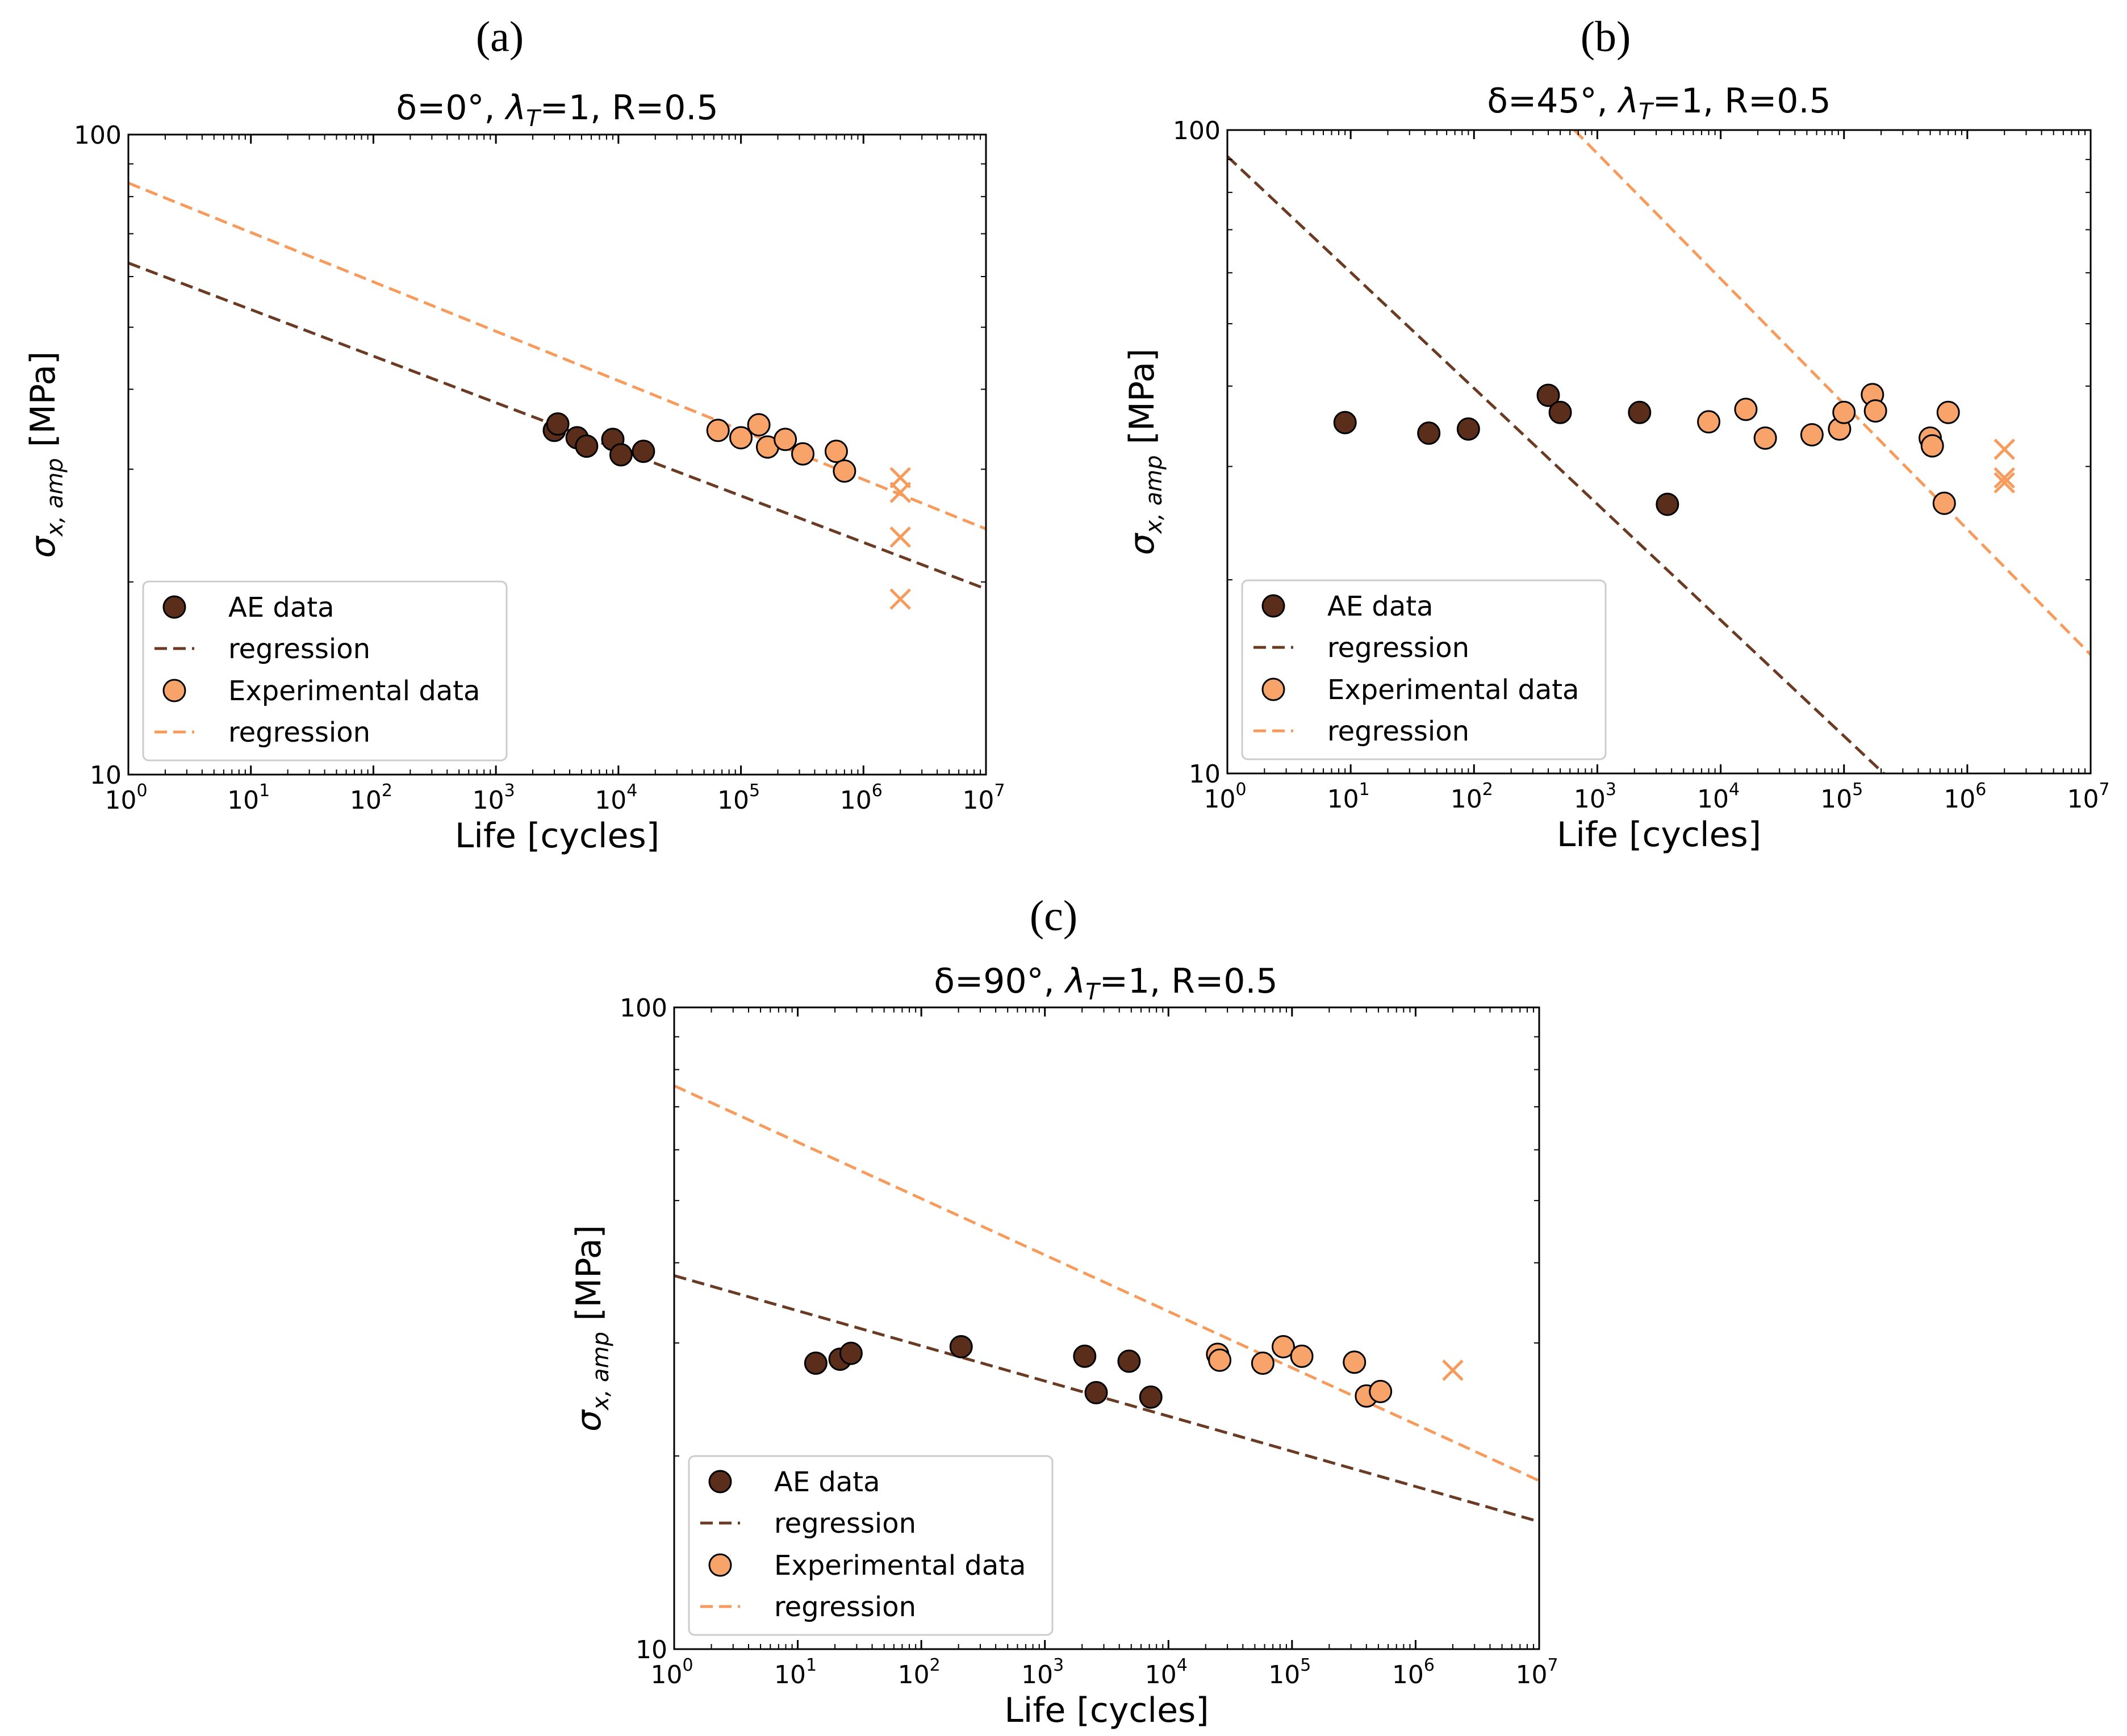 This screenshot has width=2127, height=1736. What do you see at coordinates (557, 454) in the screenshot?
I see `plot-frame` at bounding box center [557, 454].